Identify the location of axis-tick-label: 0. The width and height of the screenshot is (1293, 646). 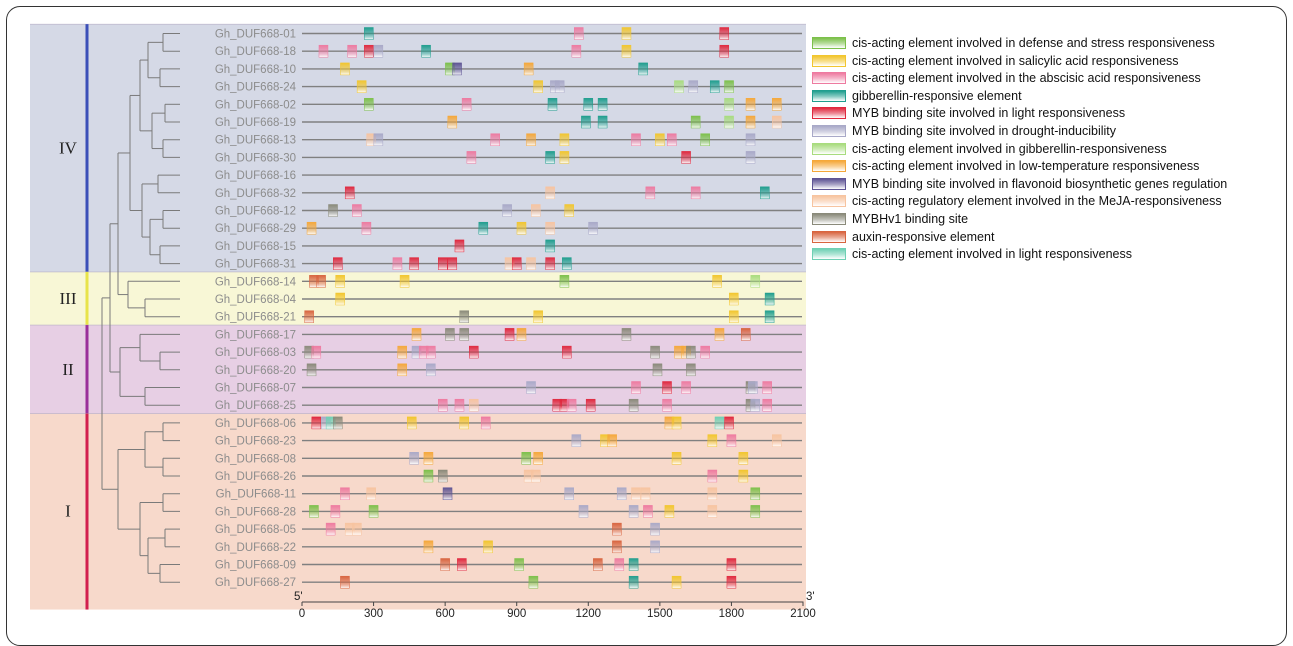
(302, 614).